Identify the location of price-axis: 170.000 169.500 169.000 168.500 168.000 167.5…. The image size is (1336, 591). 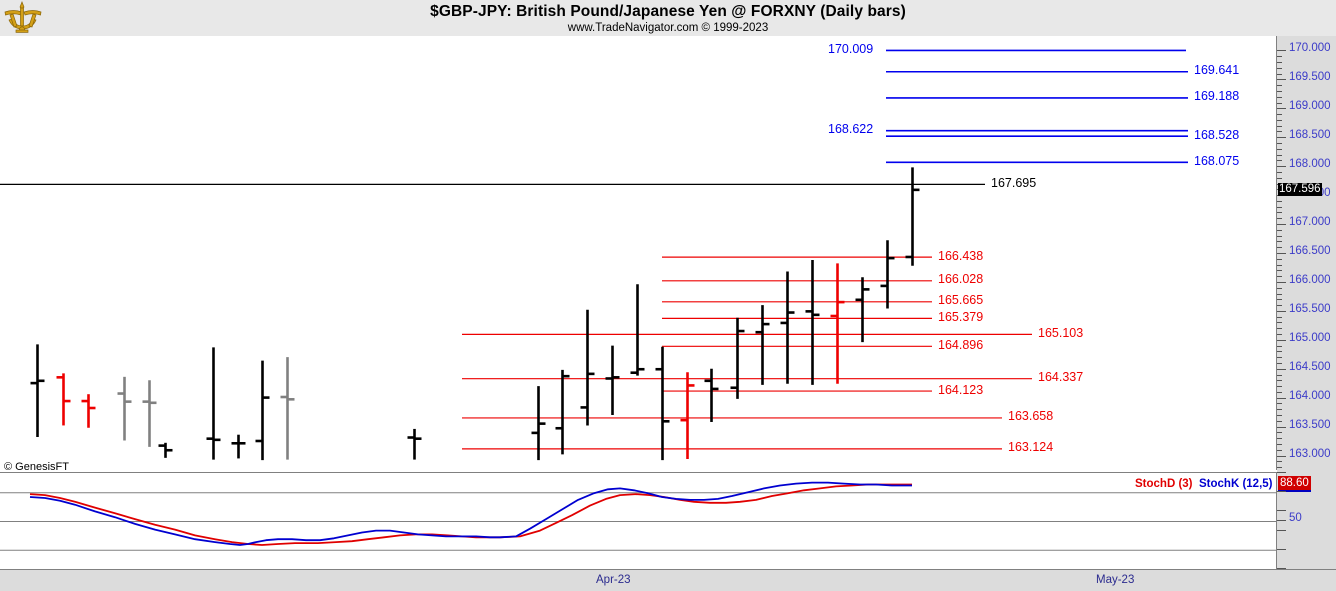
(1306, 302).